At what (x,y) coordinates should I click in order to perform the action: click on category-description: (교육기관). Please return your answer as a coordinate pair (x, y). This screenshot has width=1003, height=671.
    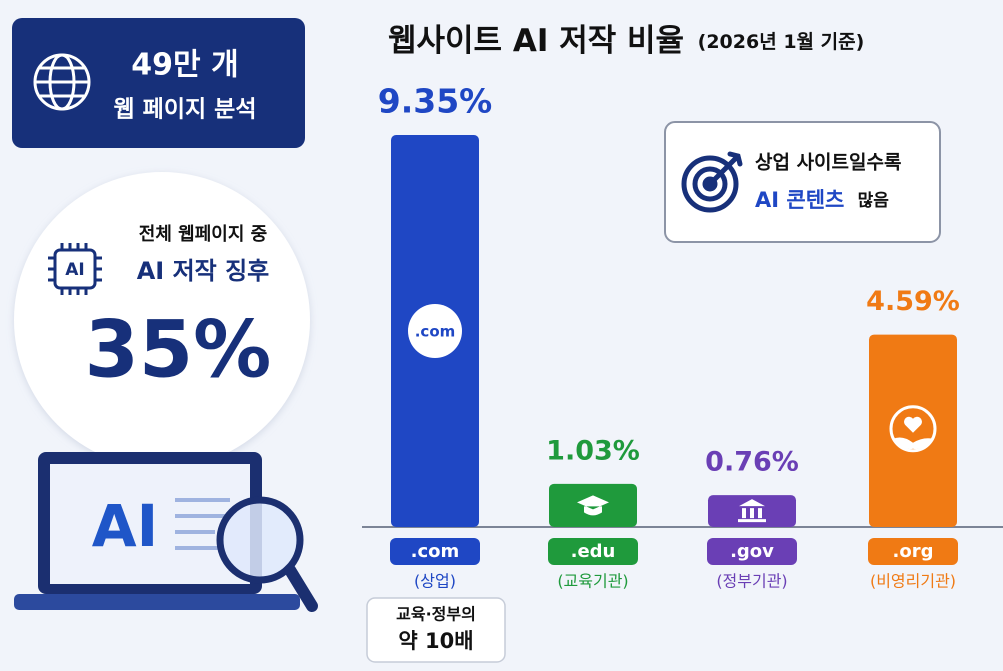
    Looking at the image, I should click on (592, 581).